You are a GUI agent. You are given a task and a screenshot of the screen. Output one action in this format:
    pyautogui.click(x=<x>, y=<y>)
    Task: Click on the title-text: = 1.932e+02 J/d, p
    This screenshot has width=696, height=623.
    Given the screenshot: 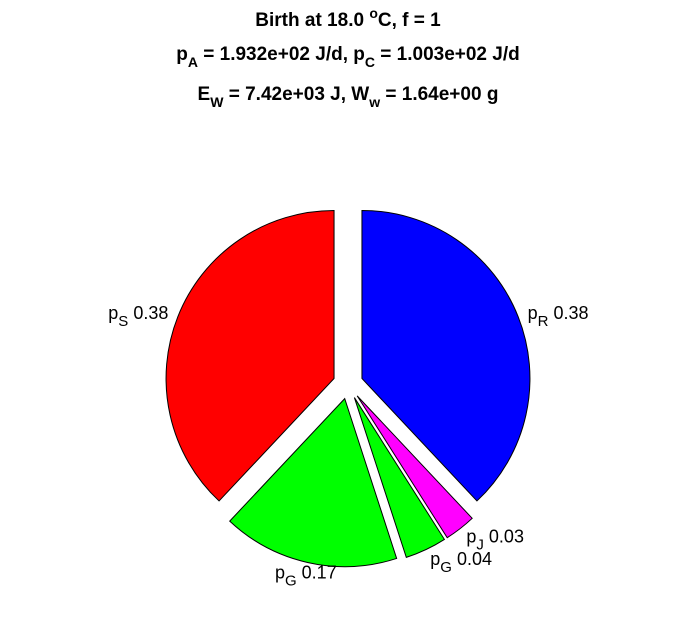 What is the action you would take?
    pyautogui.click(x=281, y=54)
    